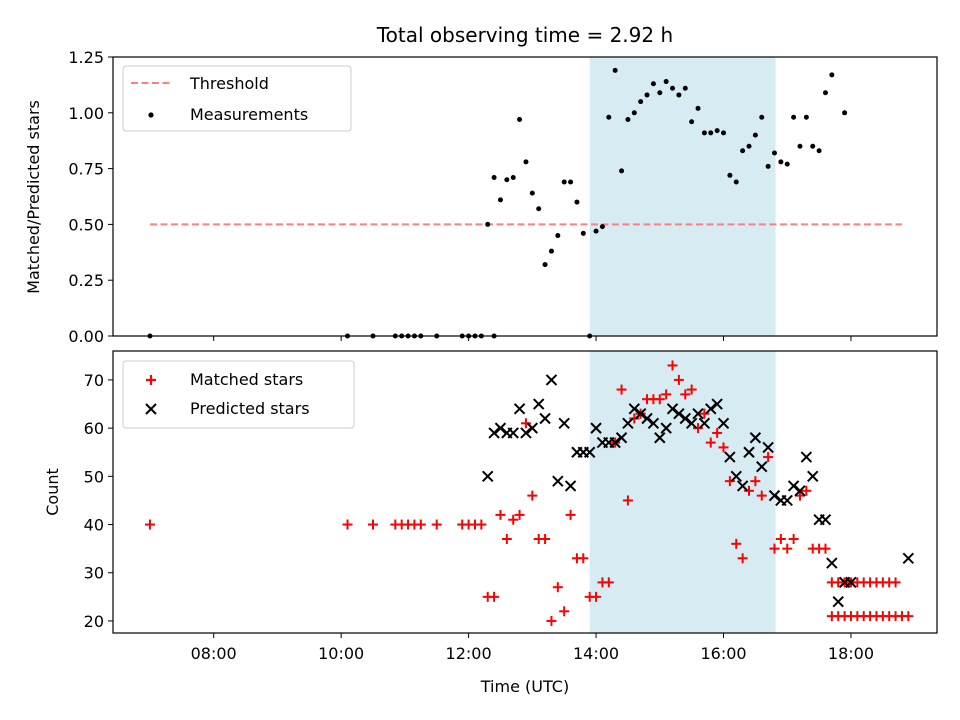 The image size is (960, 720). I want to click on bottom-y-ticks: 20 30 40 50 60 70, so click(98, 501).